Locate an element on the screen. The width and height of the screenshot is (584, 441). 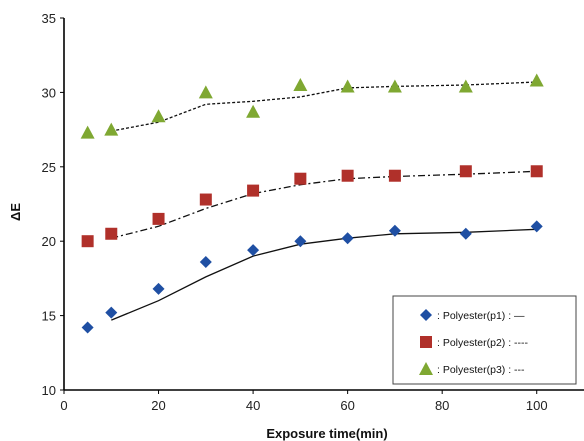
x-tick-label: 60 is located at coordinates (347, 405).